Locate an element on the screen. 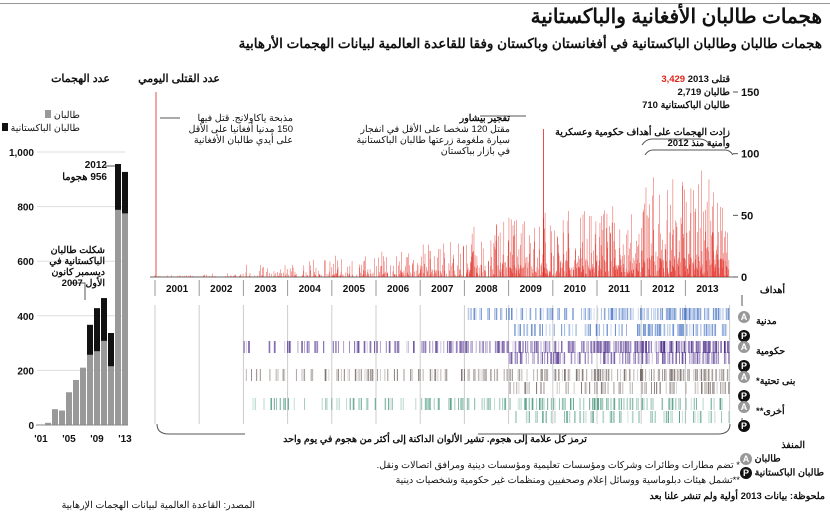  page-title: هجمات طالبان الأفغانية والباكستانية is located at coordinates (676, 17).